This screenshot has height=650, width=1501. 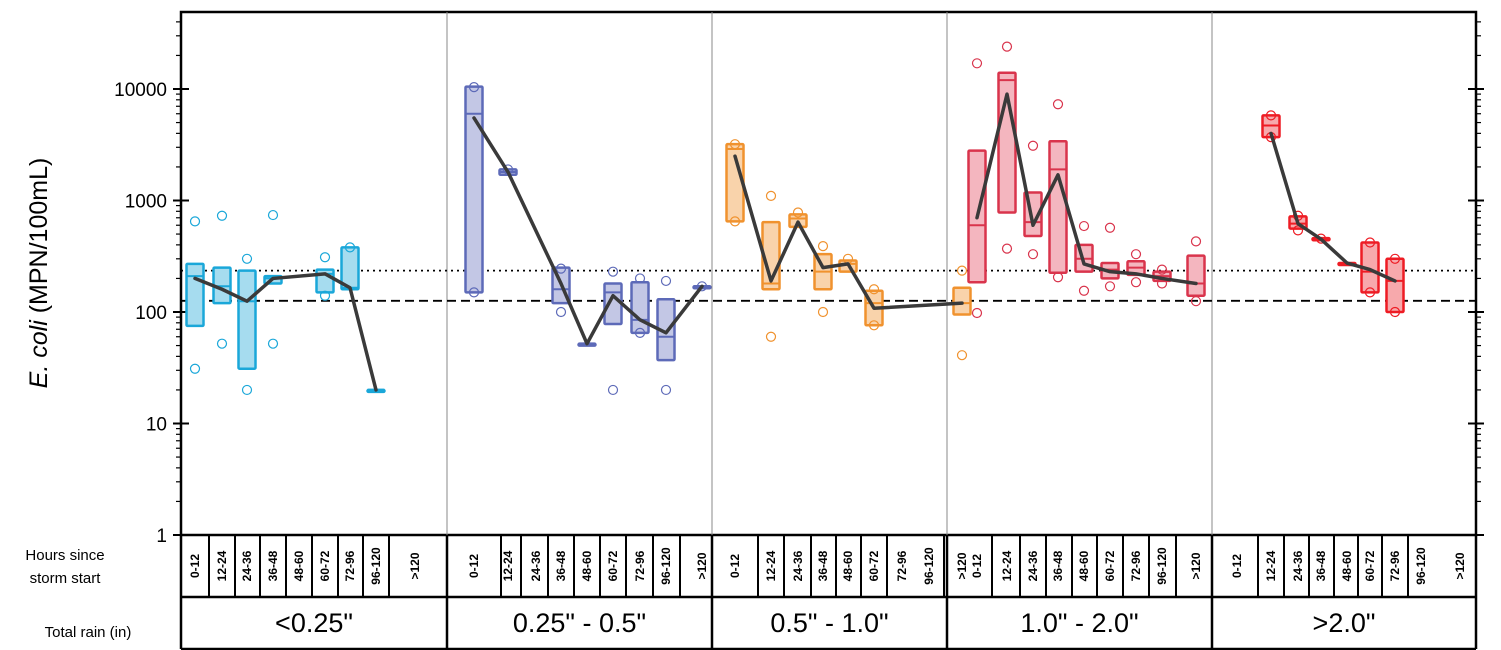 I want to click on y-tick-label: 100, so click(x=151, y=313).